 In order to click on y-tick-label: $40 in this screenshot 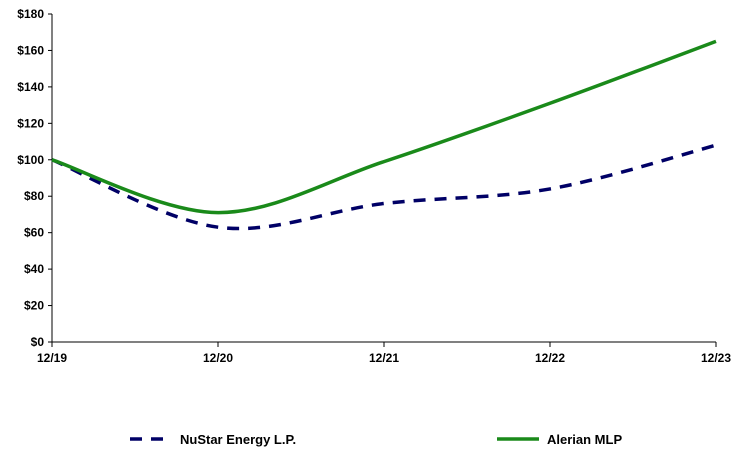, I will do `click(34, 269)`.